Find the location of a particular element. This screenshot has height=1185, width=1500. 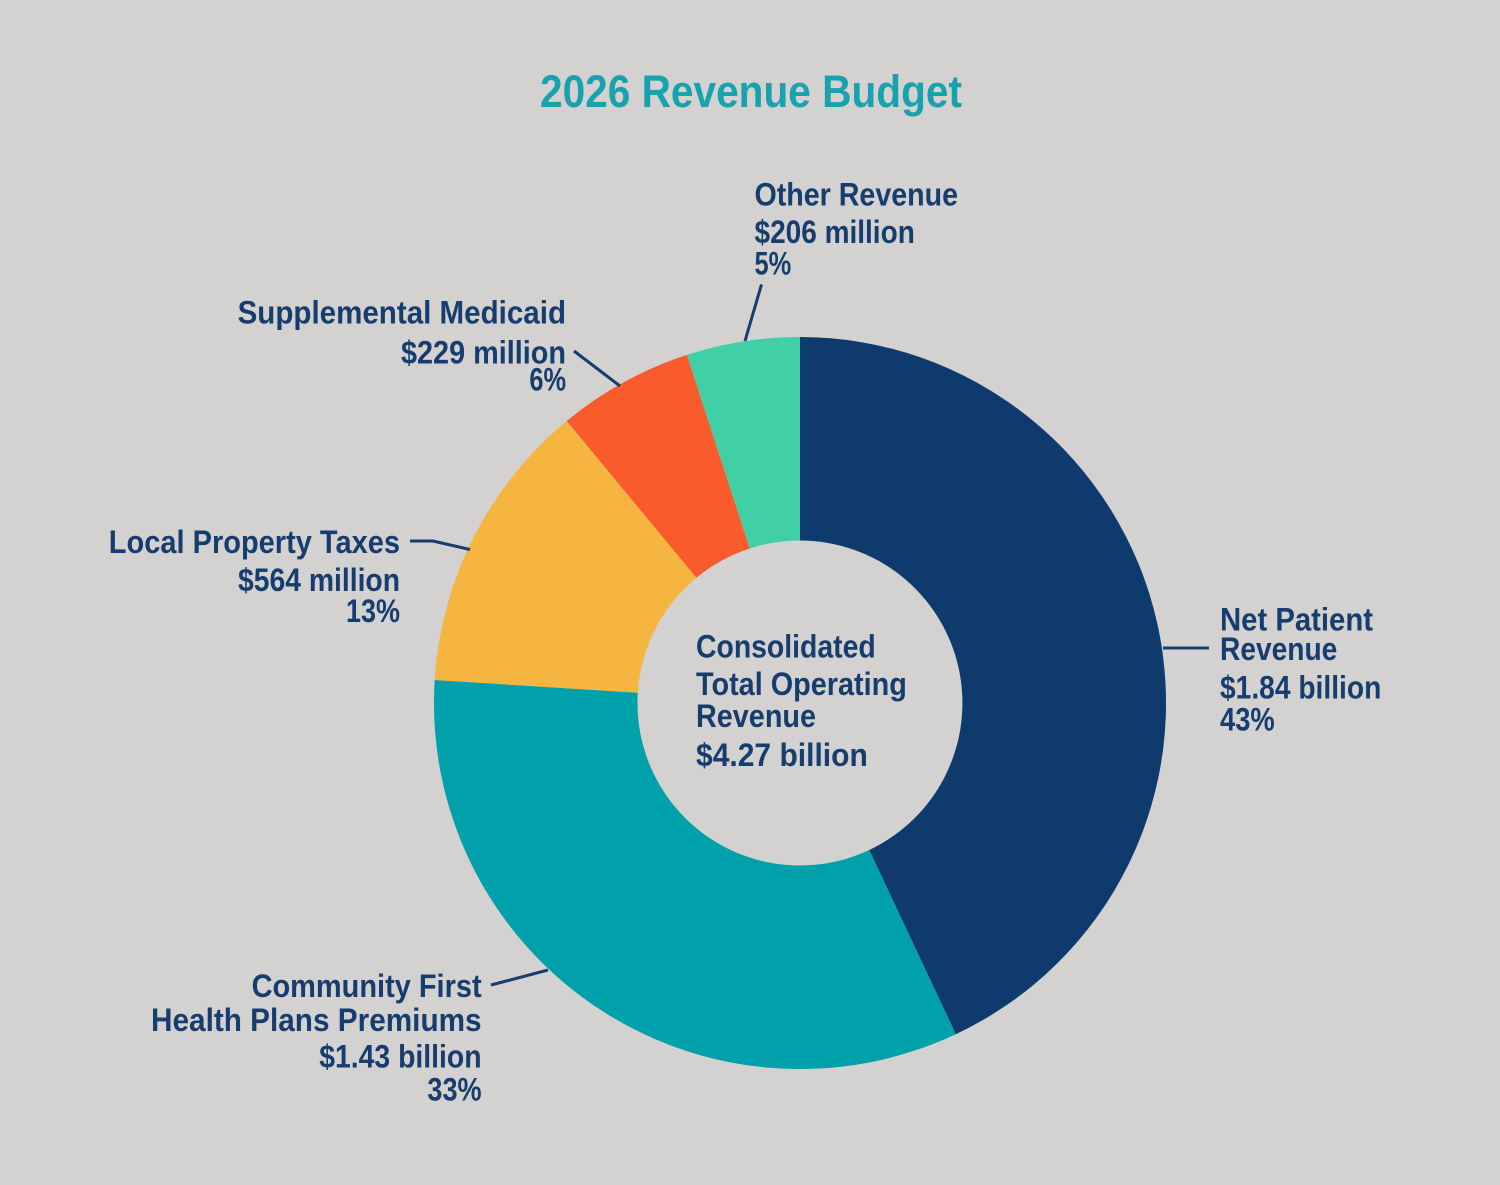

svg-text: $4.27 billion is located at coordinates (782, 755).